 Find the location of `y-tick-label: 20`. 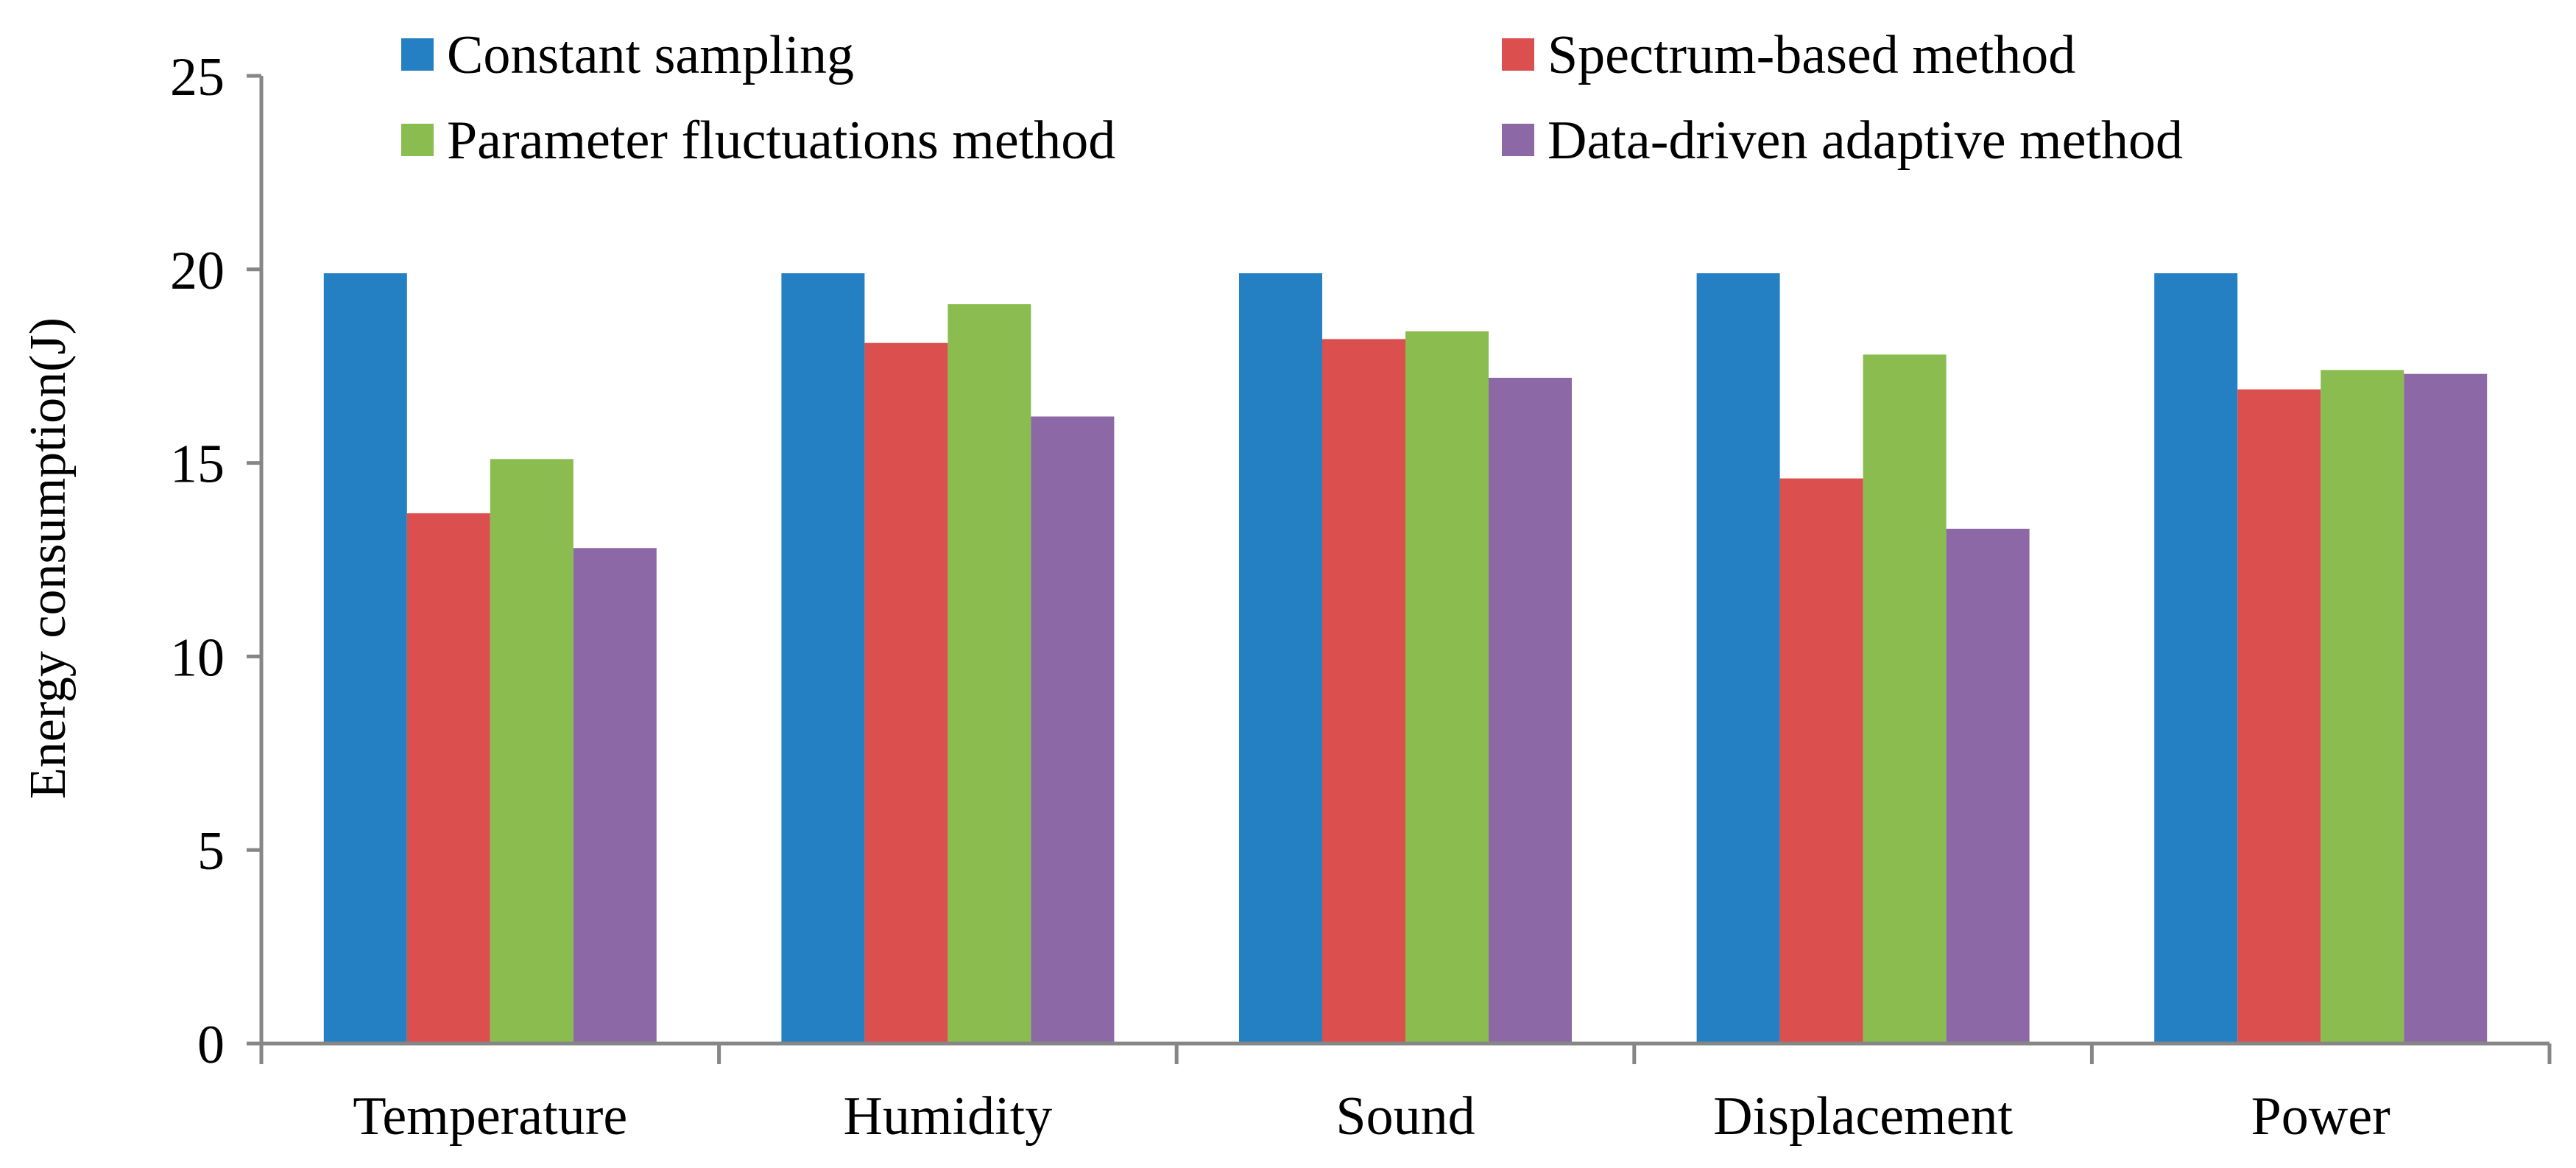

y-tick-label: 20 is located at coordinates (197, 271).